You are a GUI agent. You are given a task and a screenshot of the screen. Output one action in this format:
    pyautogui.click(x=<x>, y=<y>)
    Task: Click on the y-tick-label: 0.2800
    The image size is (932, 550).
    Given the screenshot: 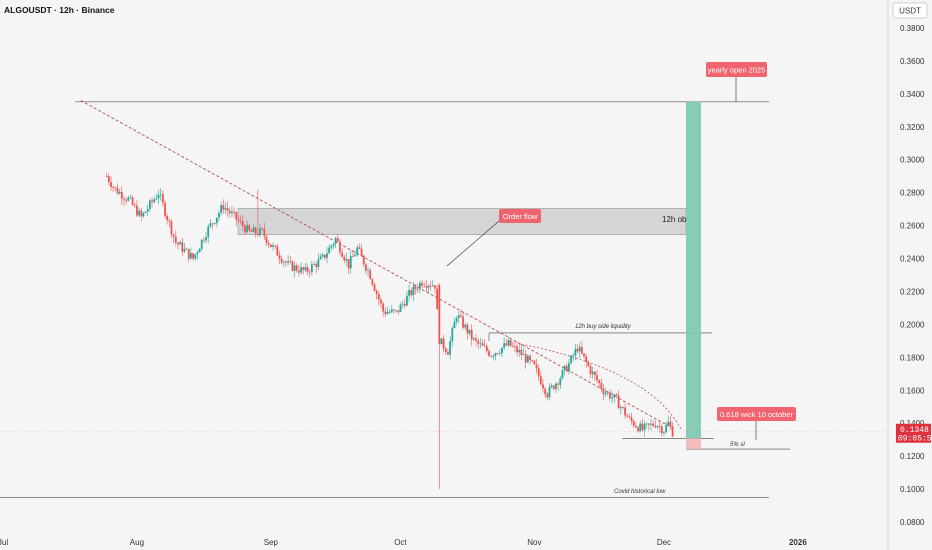 What is the action you would take?
    pyautogui.click(x=912, y=193)
    